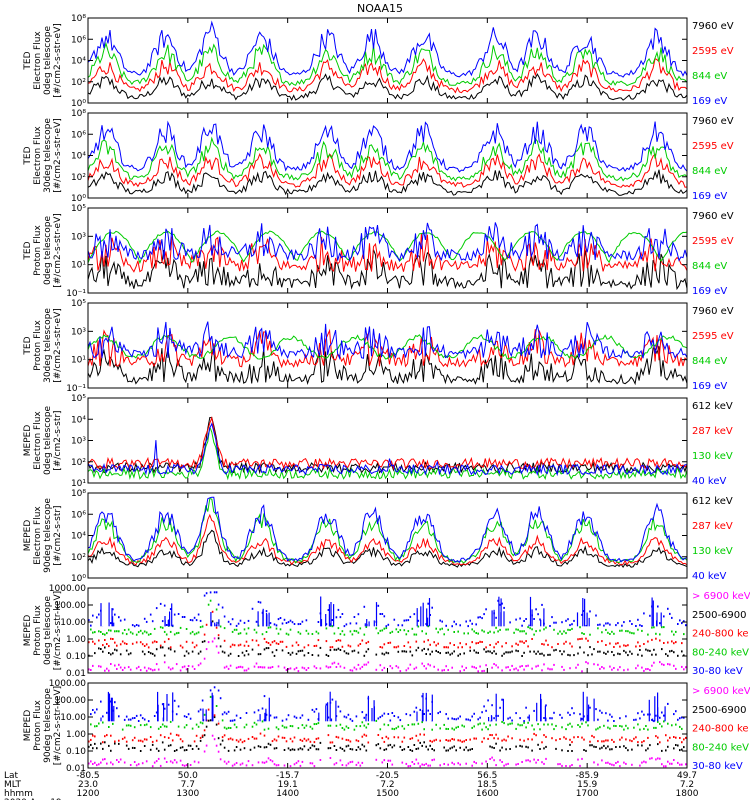 The image size is (750, 800). What do you see at coordinates (709, 576) in the screenshot?
I see `legend-entry: 40 keV` at bounding box center [709, 576].